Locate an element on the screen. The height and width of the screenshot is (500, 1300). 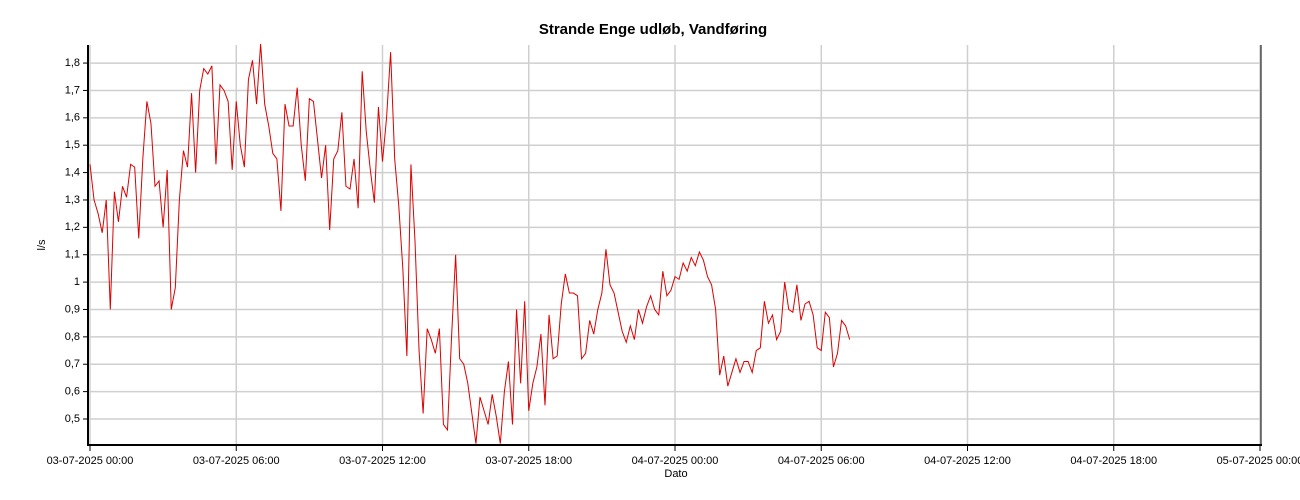
y-tick-label: 1,3 is located at coordinates (72, 200).